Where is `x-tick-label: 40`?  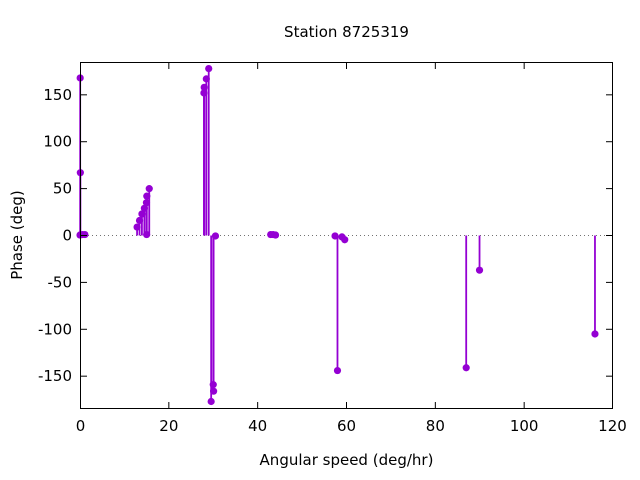
x-tick-label: 40 is located at coordinates (257, 426).